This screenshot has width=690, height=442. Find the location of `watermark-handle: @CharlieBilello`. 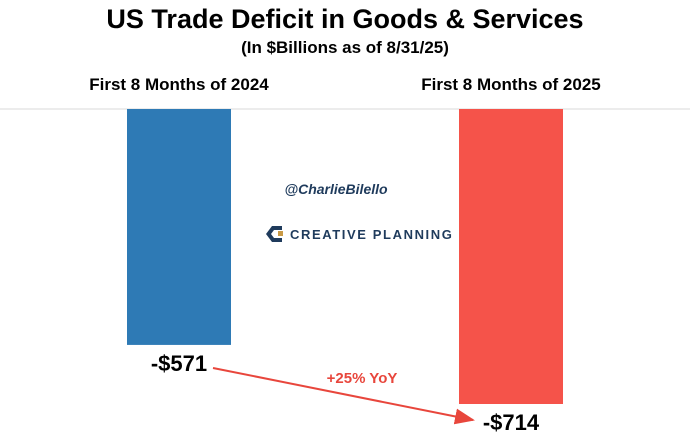

watermark-handle: @CharlieBilello is located at coordinates (336, 189).